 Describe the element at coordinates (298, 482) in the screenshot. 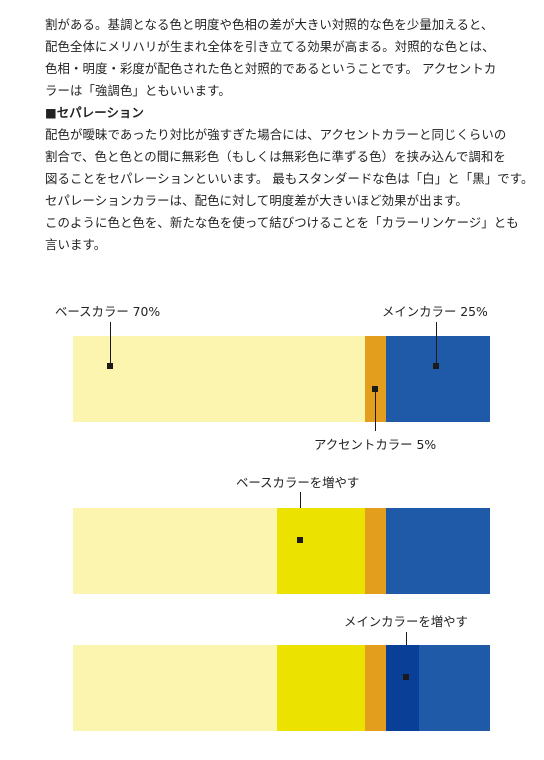

I see `increase-base-label: ベースカラーを増やす` at that location.